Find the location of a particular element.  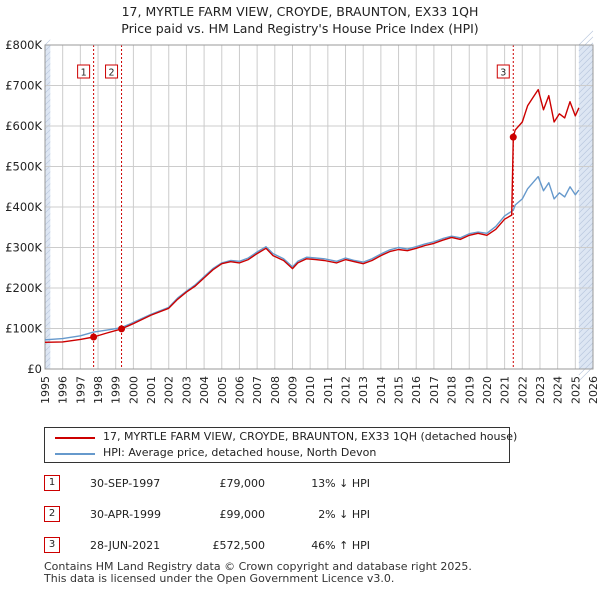

x-tick-label: 1995 is located at coordinates (45, 390).